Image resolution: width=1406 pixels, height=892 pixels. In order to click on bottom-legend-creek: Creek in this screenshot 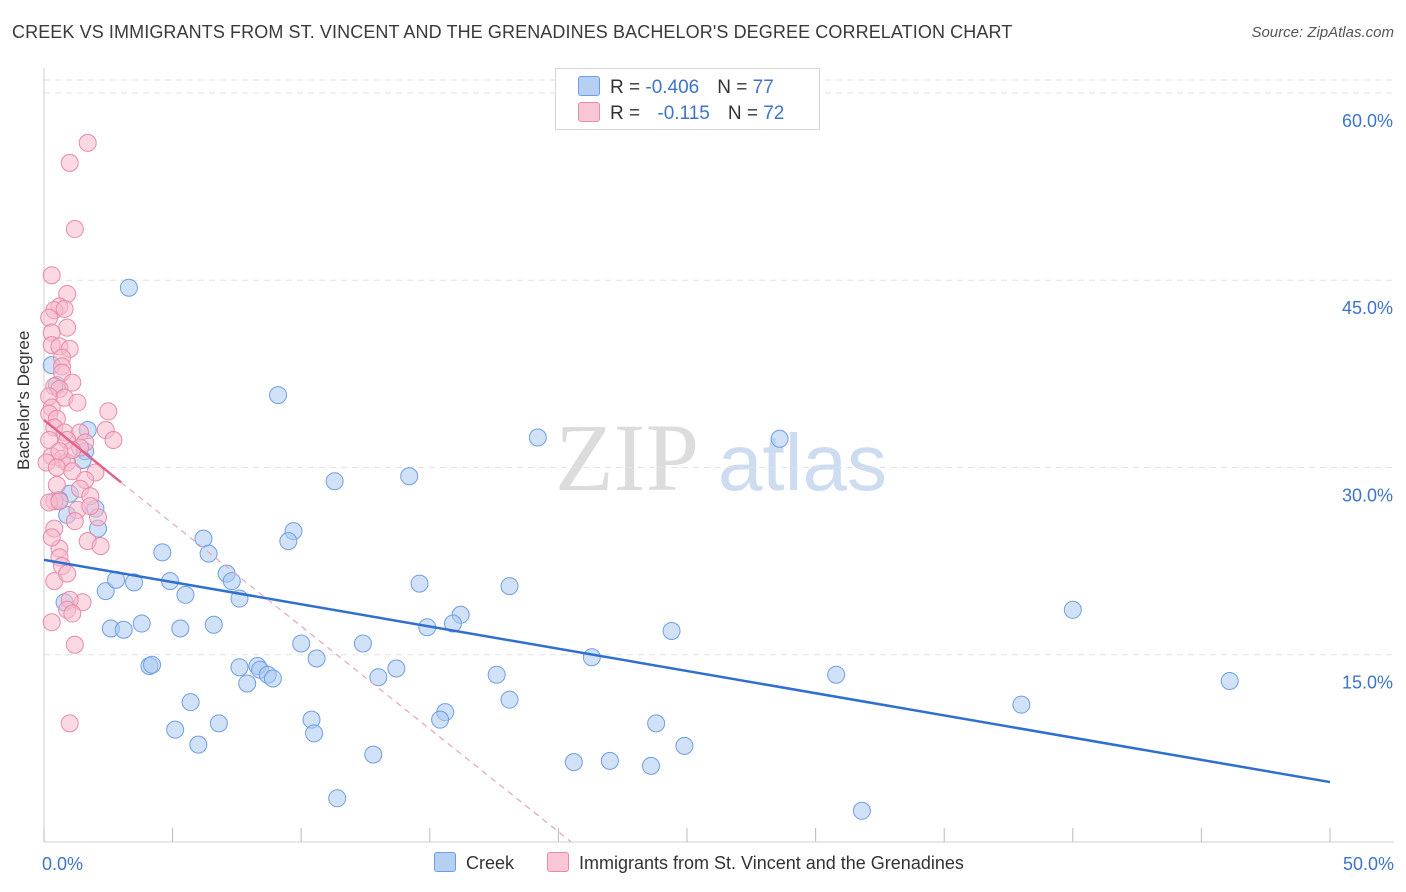, I will do `click(474, 863)`.